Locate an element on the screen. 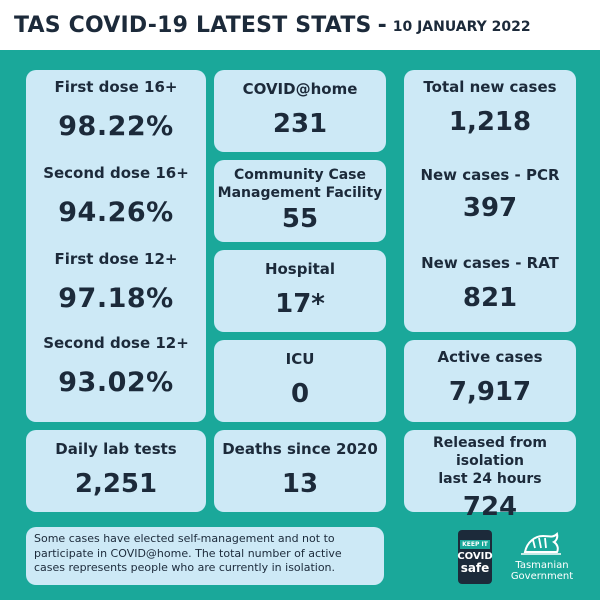  deaths-card: Deaths since 2020 13 is located at coordinates (300, 471).